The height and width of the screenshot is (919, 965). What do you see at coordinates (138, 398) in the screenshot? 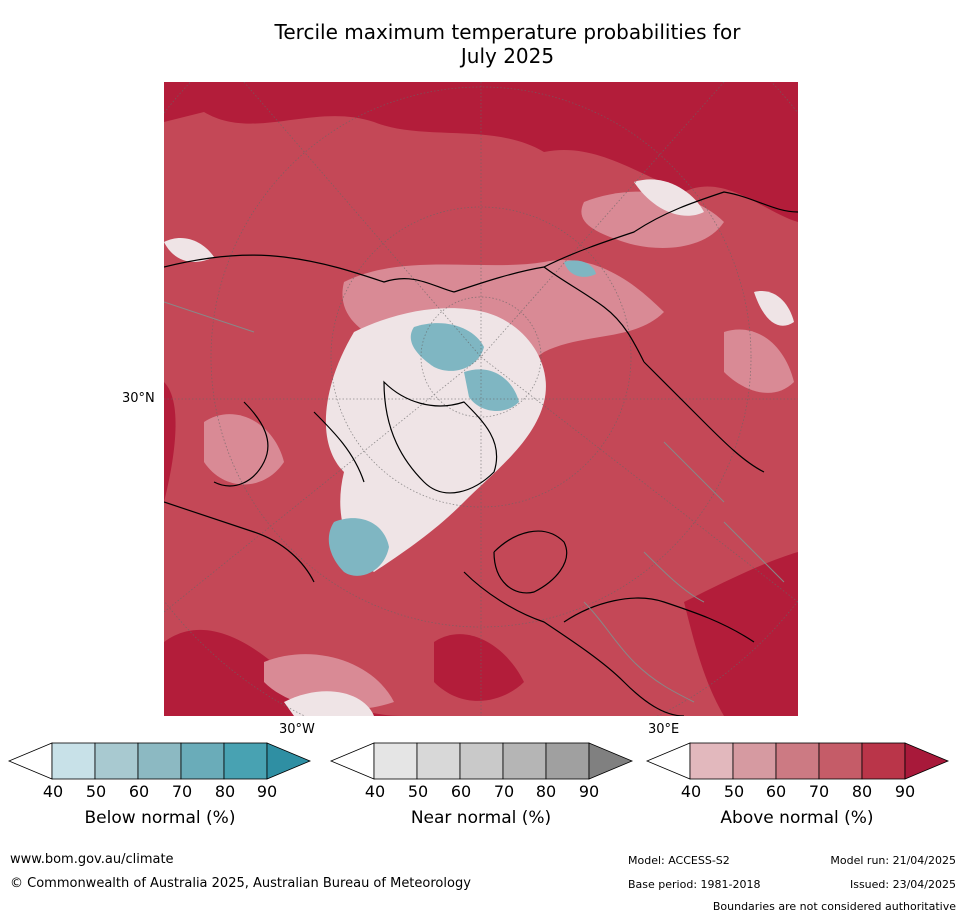
I see `latitude-label: 30°N` at bounding box center [138, 398].